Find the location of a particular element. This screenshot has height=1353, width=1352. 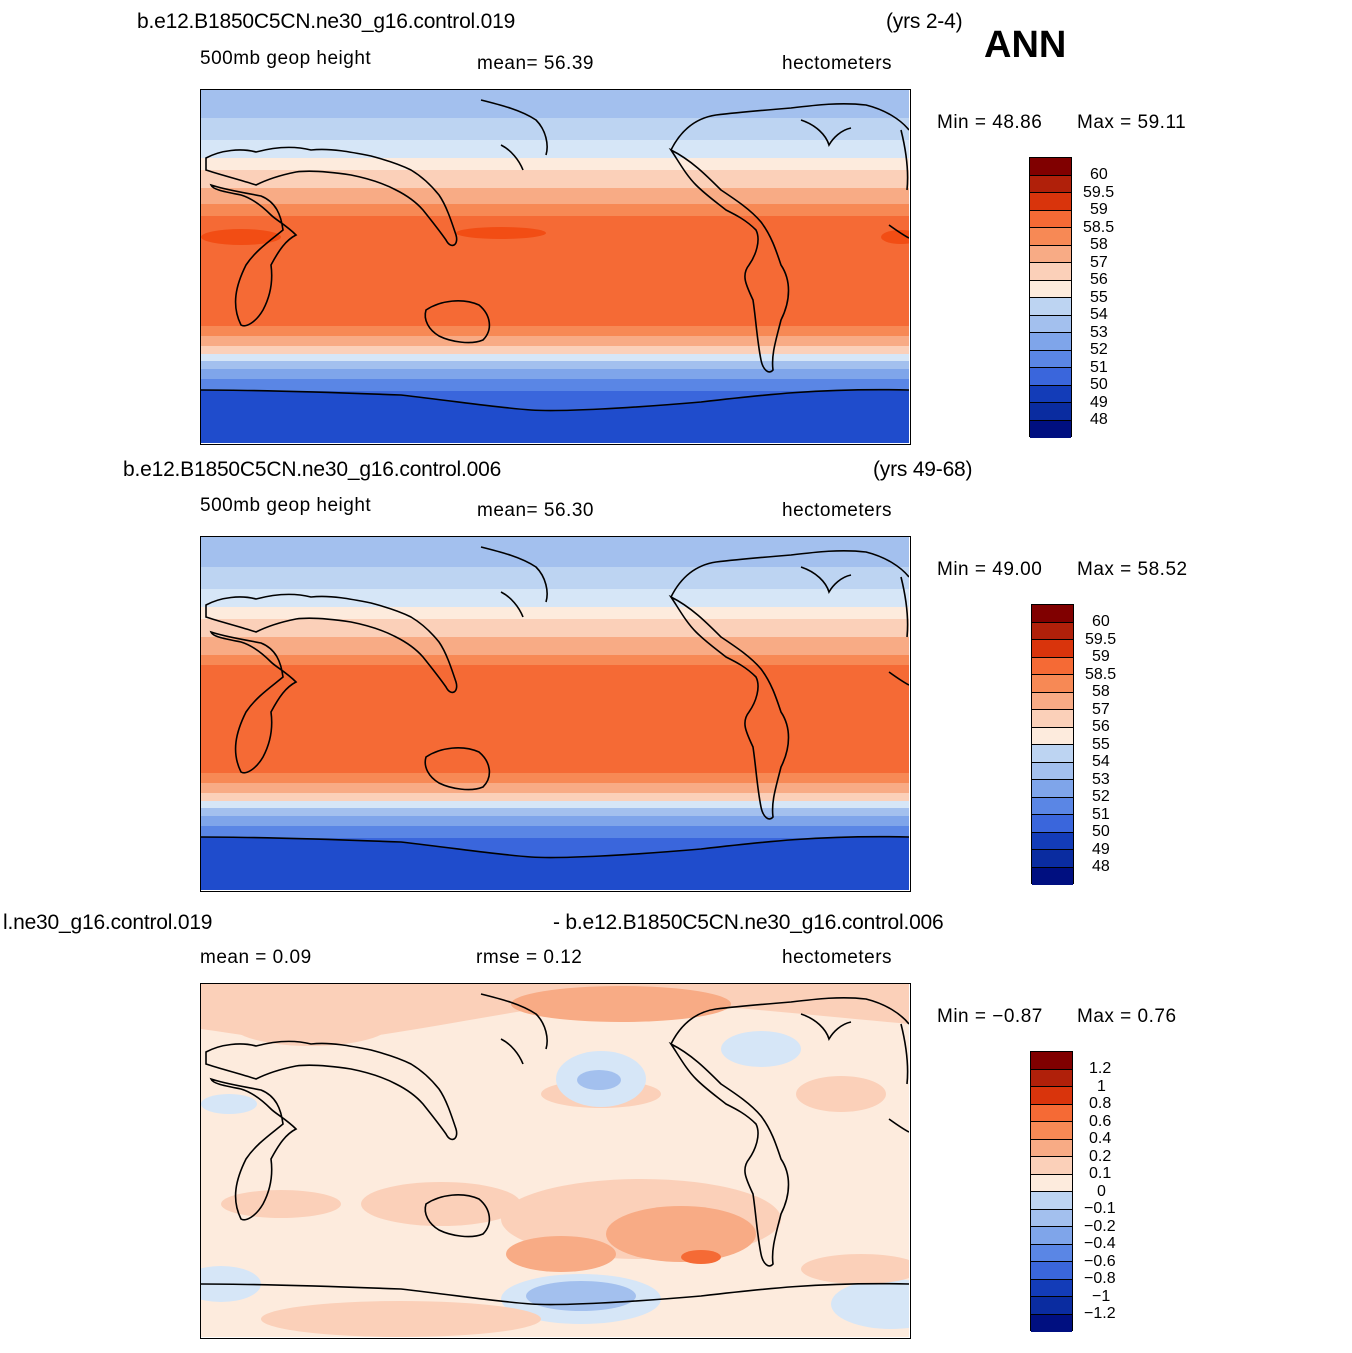

colorbar-label: −1 is located at coordinates (1101, 1296).